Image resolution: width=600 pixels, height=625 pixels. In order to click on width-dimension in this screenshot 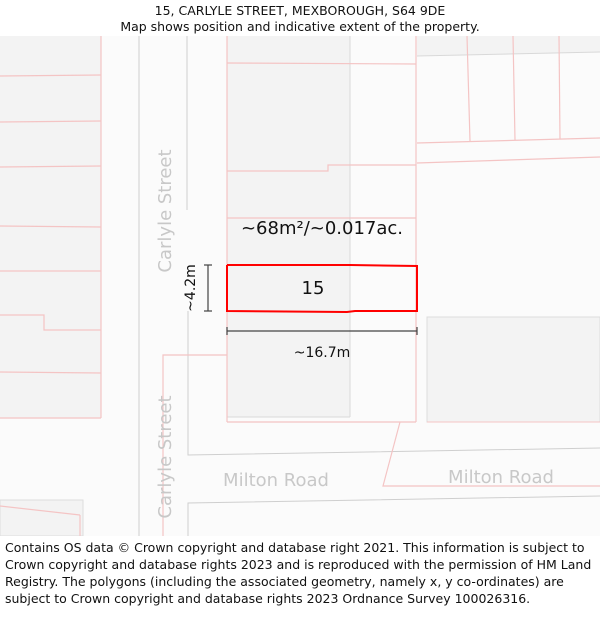, I will do `click(322, 331)`.